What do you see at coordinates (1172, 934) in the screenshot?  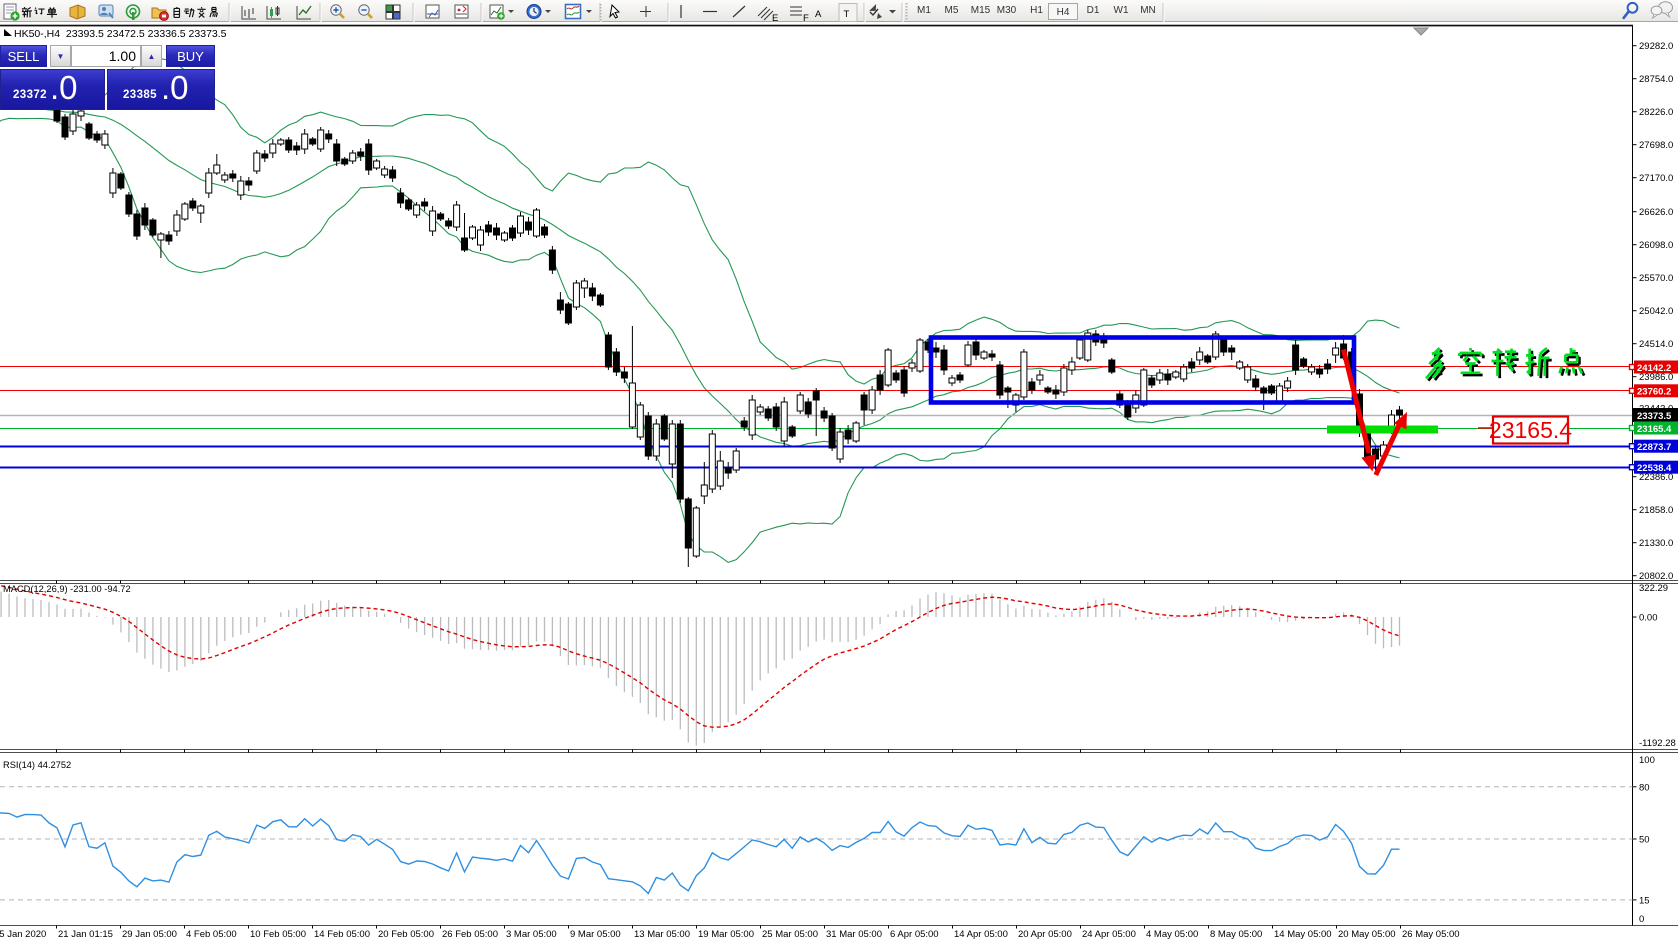 I see `svg-text: 4 May 05:00` at bounding box center [1172, 934].